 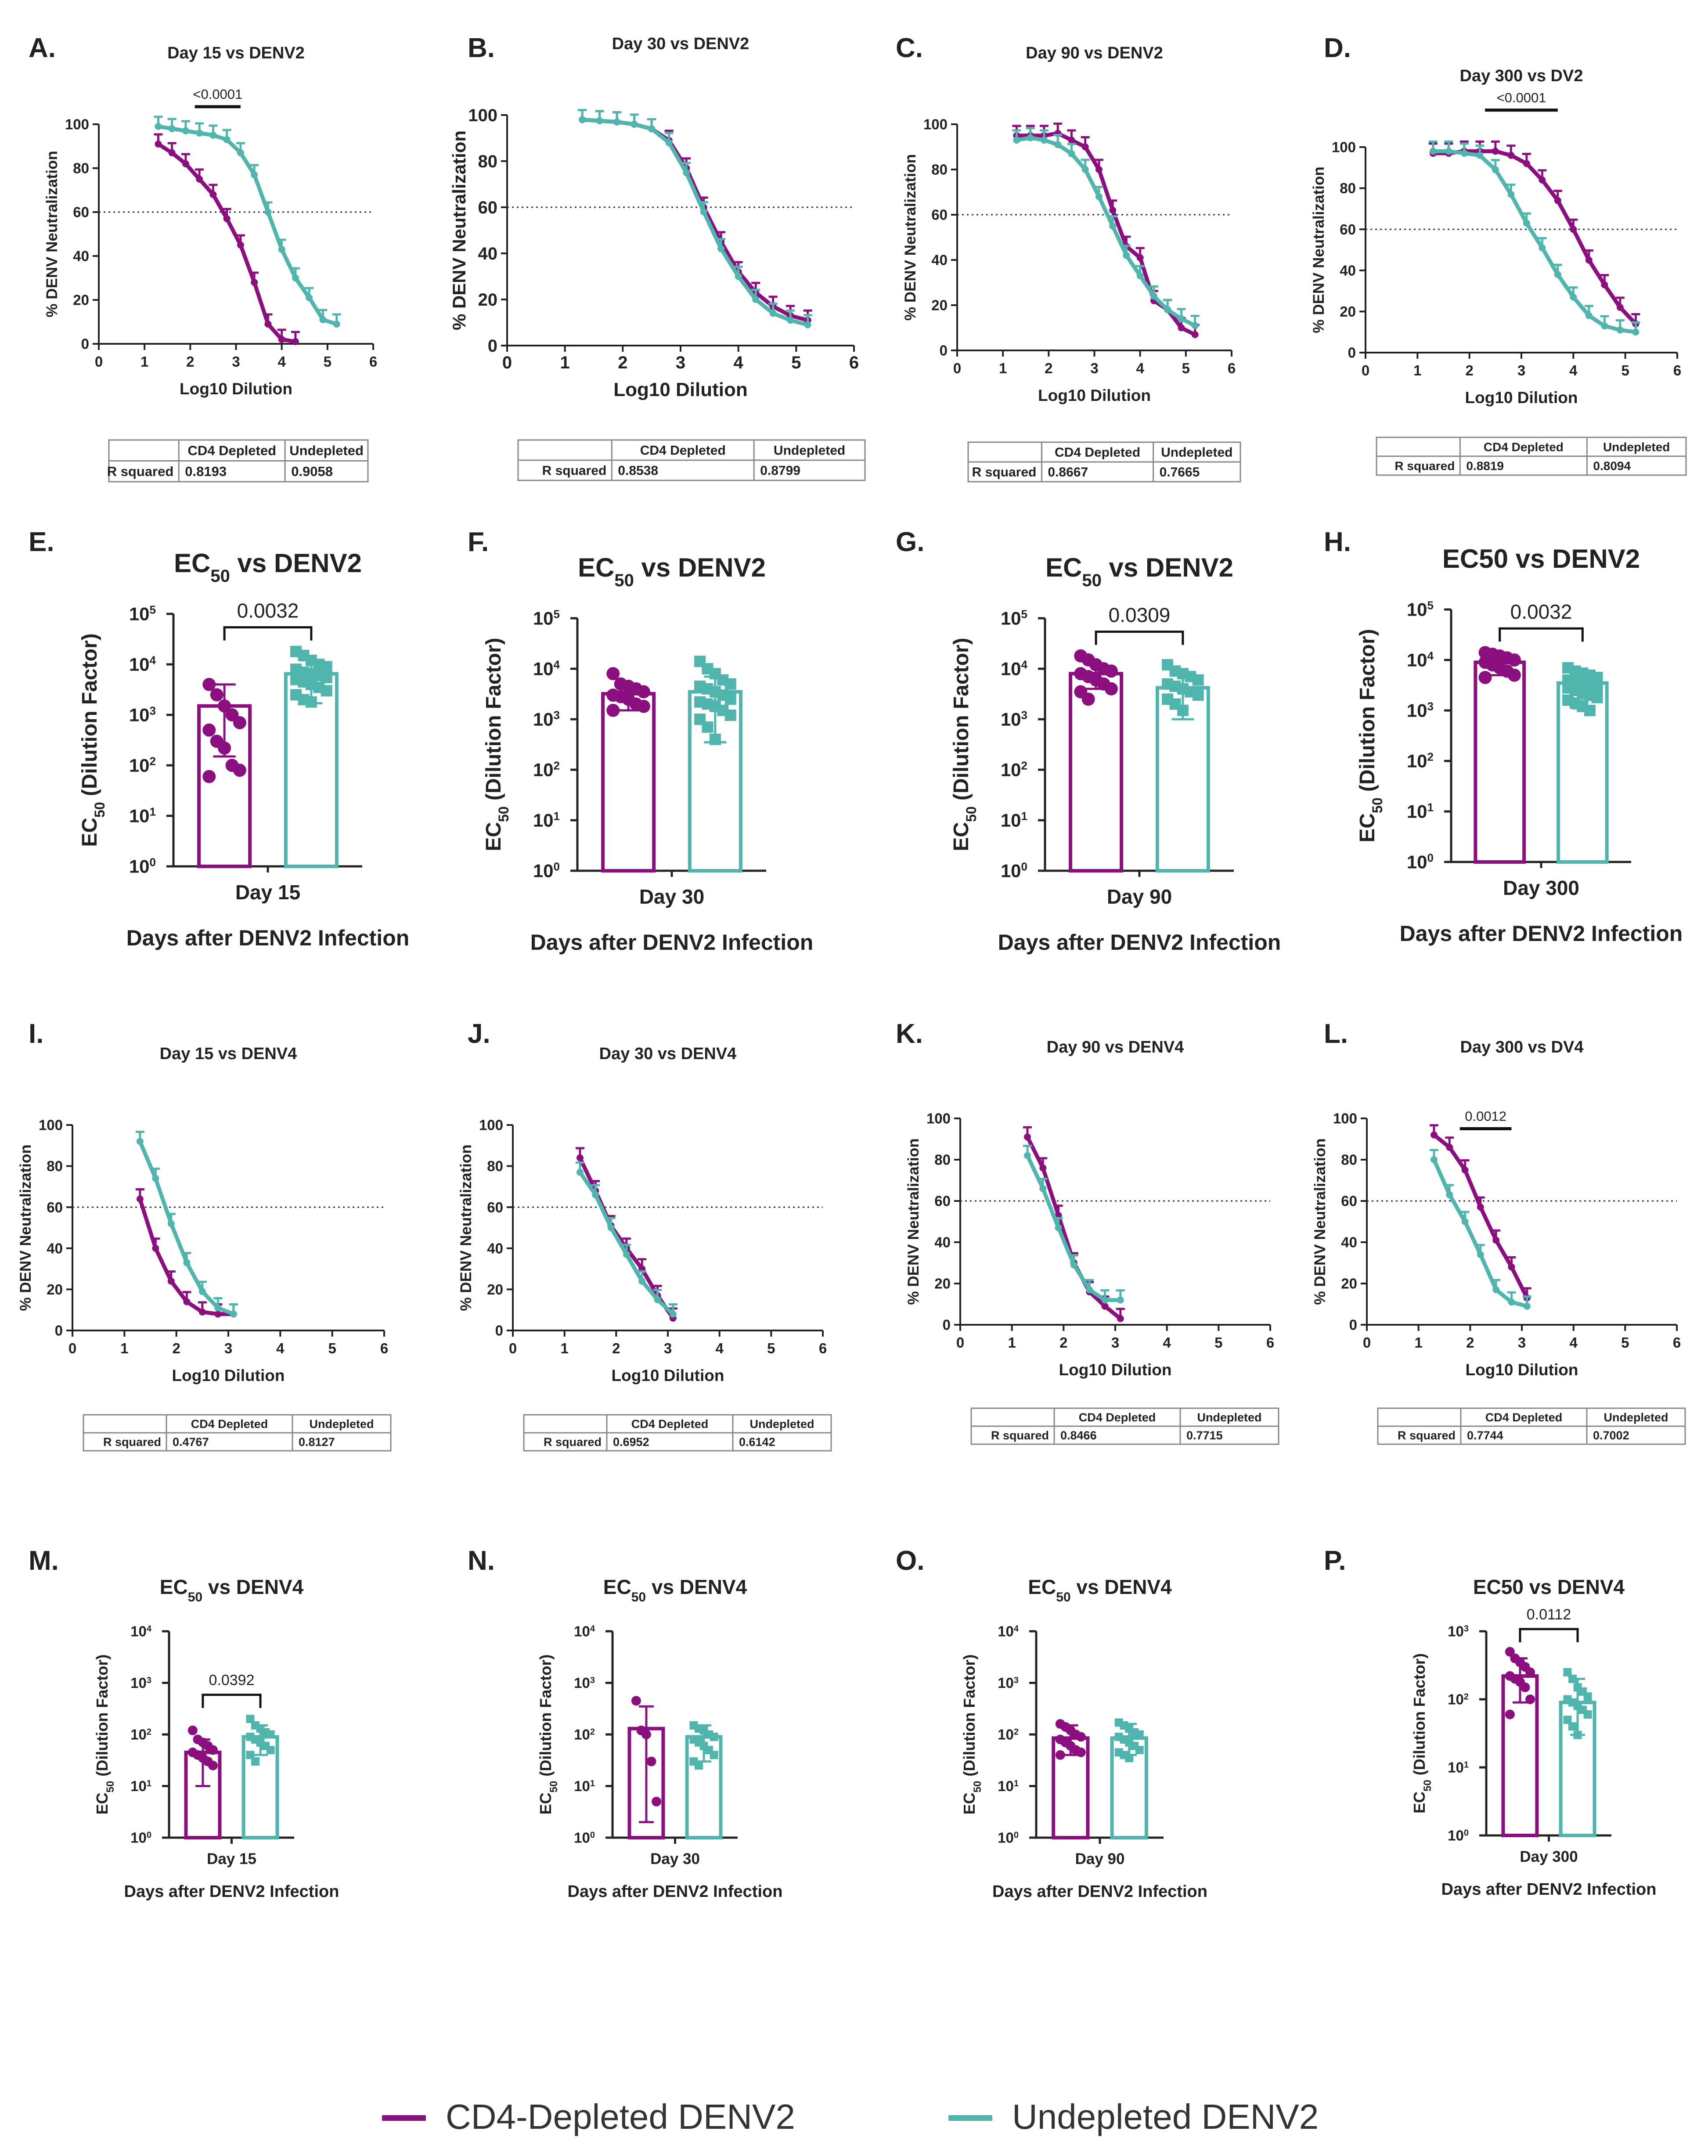 I want to click on y-tick-label: 10³, so click(x=142, y=714).